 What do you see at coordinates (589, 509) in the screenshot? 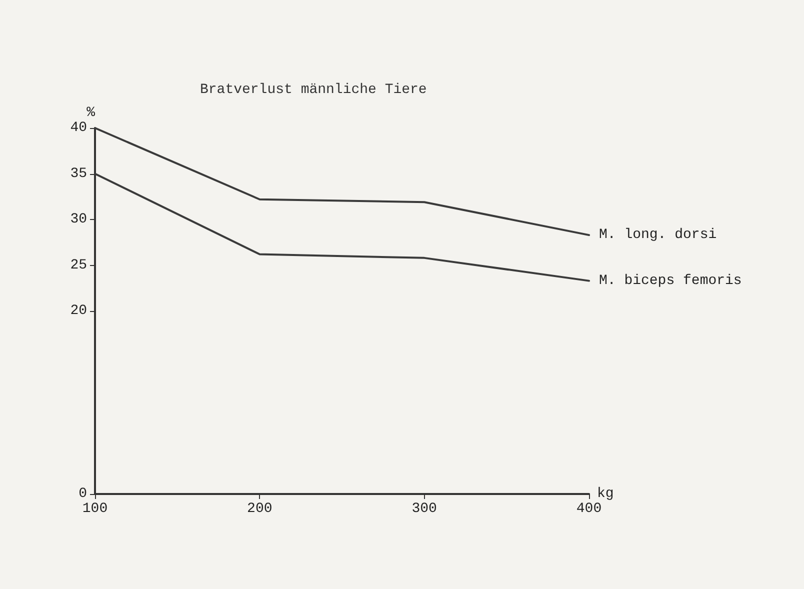
I see `x-tick-label: 400` at bounding box center [589, 509].